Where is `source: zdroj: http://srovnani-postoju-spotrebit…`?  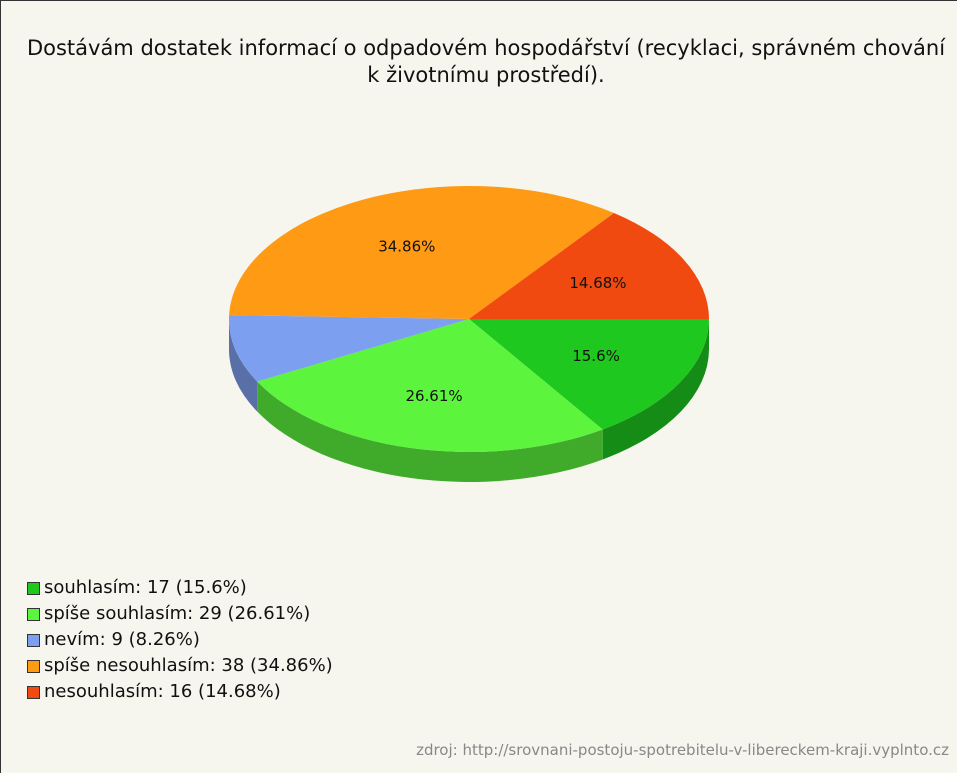
source: zdroj: http://srovnani-postoju-spotrebit… is located at coordinates (682, 750).